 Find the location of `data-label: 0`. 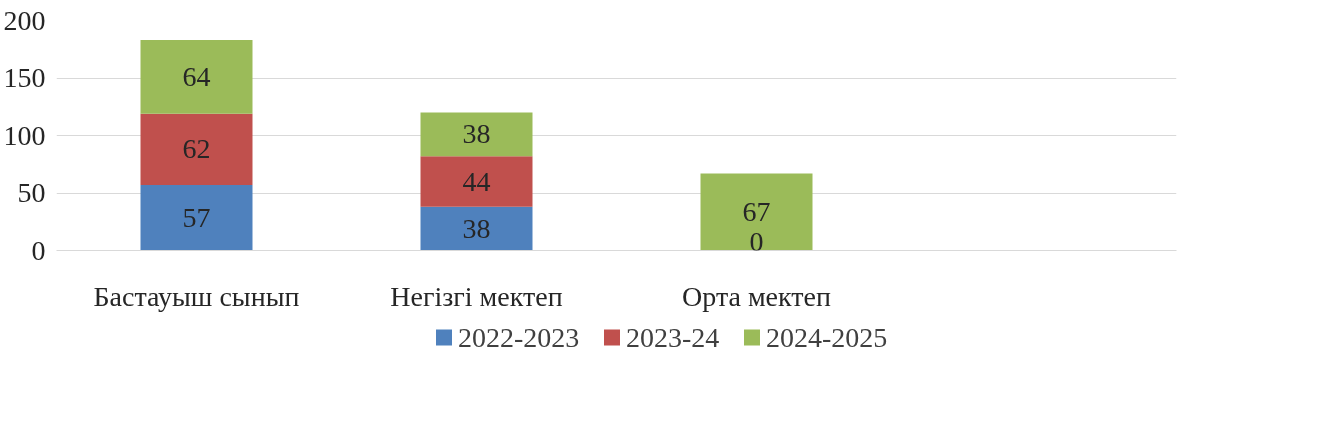

data-label: 0 is located at coordinates (756, 241).